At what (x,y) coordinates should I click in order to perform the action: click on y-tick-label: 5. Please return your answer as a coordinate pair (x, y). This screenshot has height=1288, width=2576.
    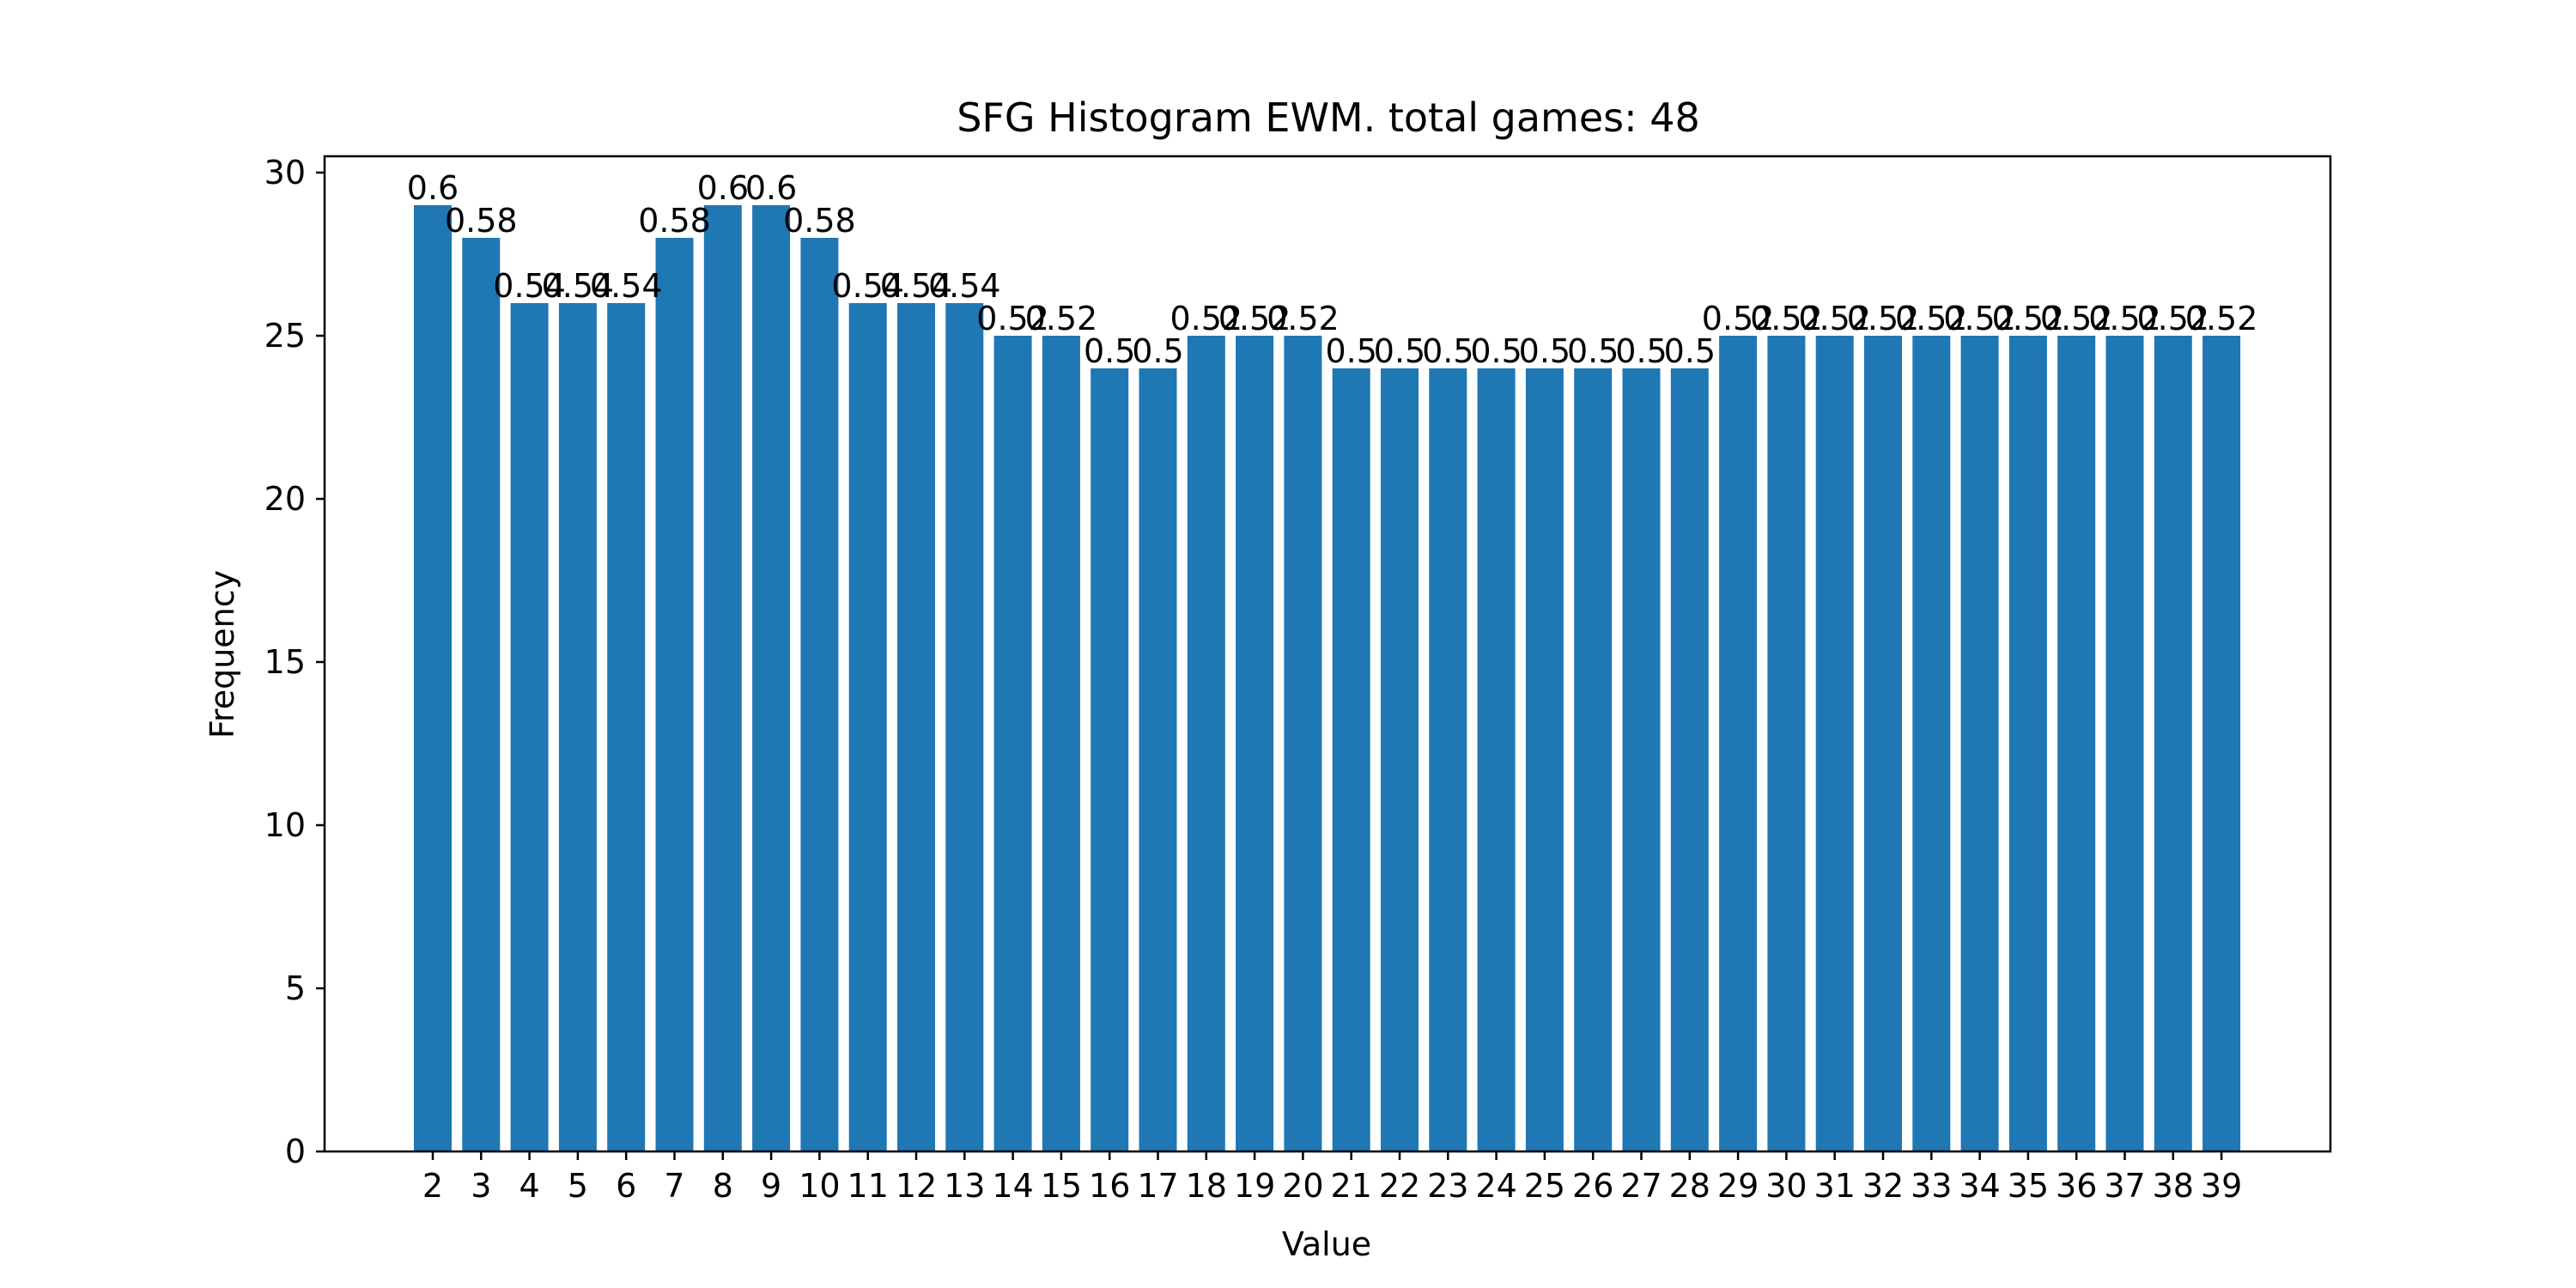
    Looking at the image, I should click on (295, 988).